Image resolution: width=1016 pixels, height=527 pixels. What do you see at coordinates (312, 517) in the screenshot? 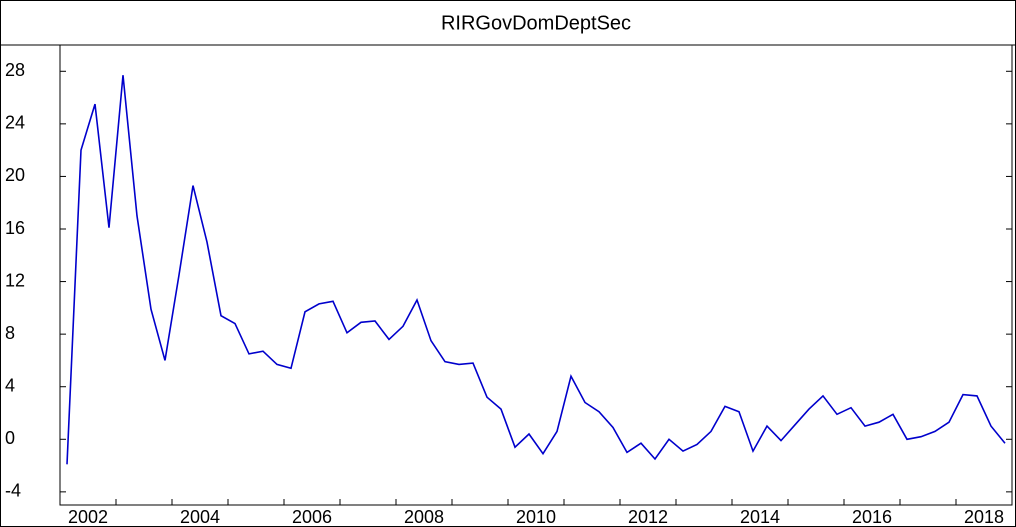
I see `x-tick-label: 2006` at bounding box center [312, 517].